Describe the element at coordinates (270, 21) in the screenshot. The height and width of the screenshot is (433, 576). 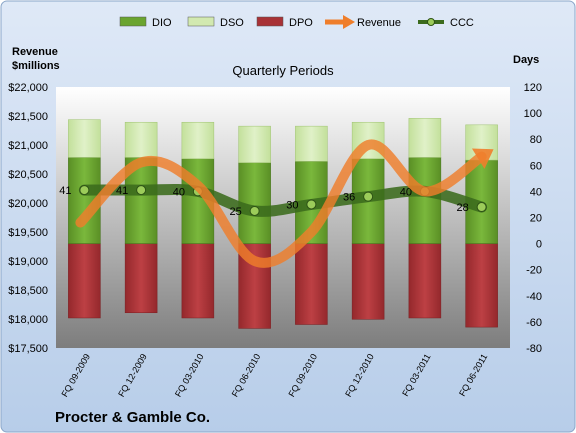
I see `legend-swatch-dpo` at that location.